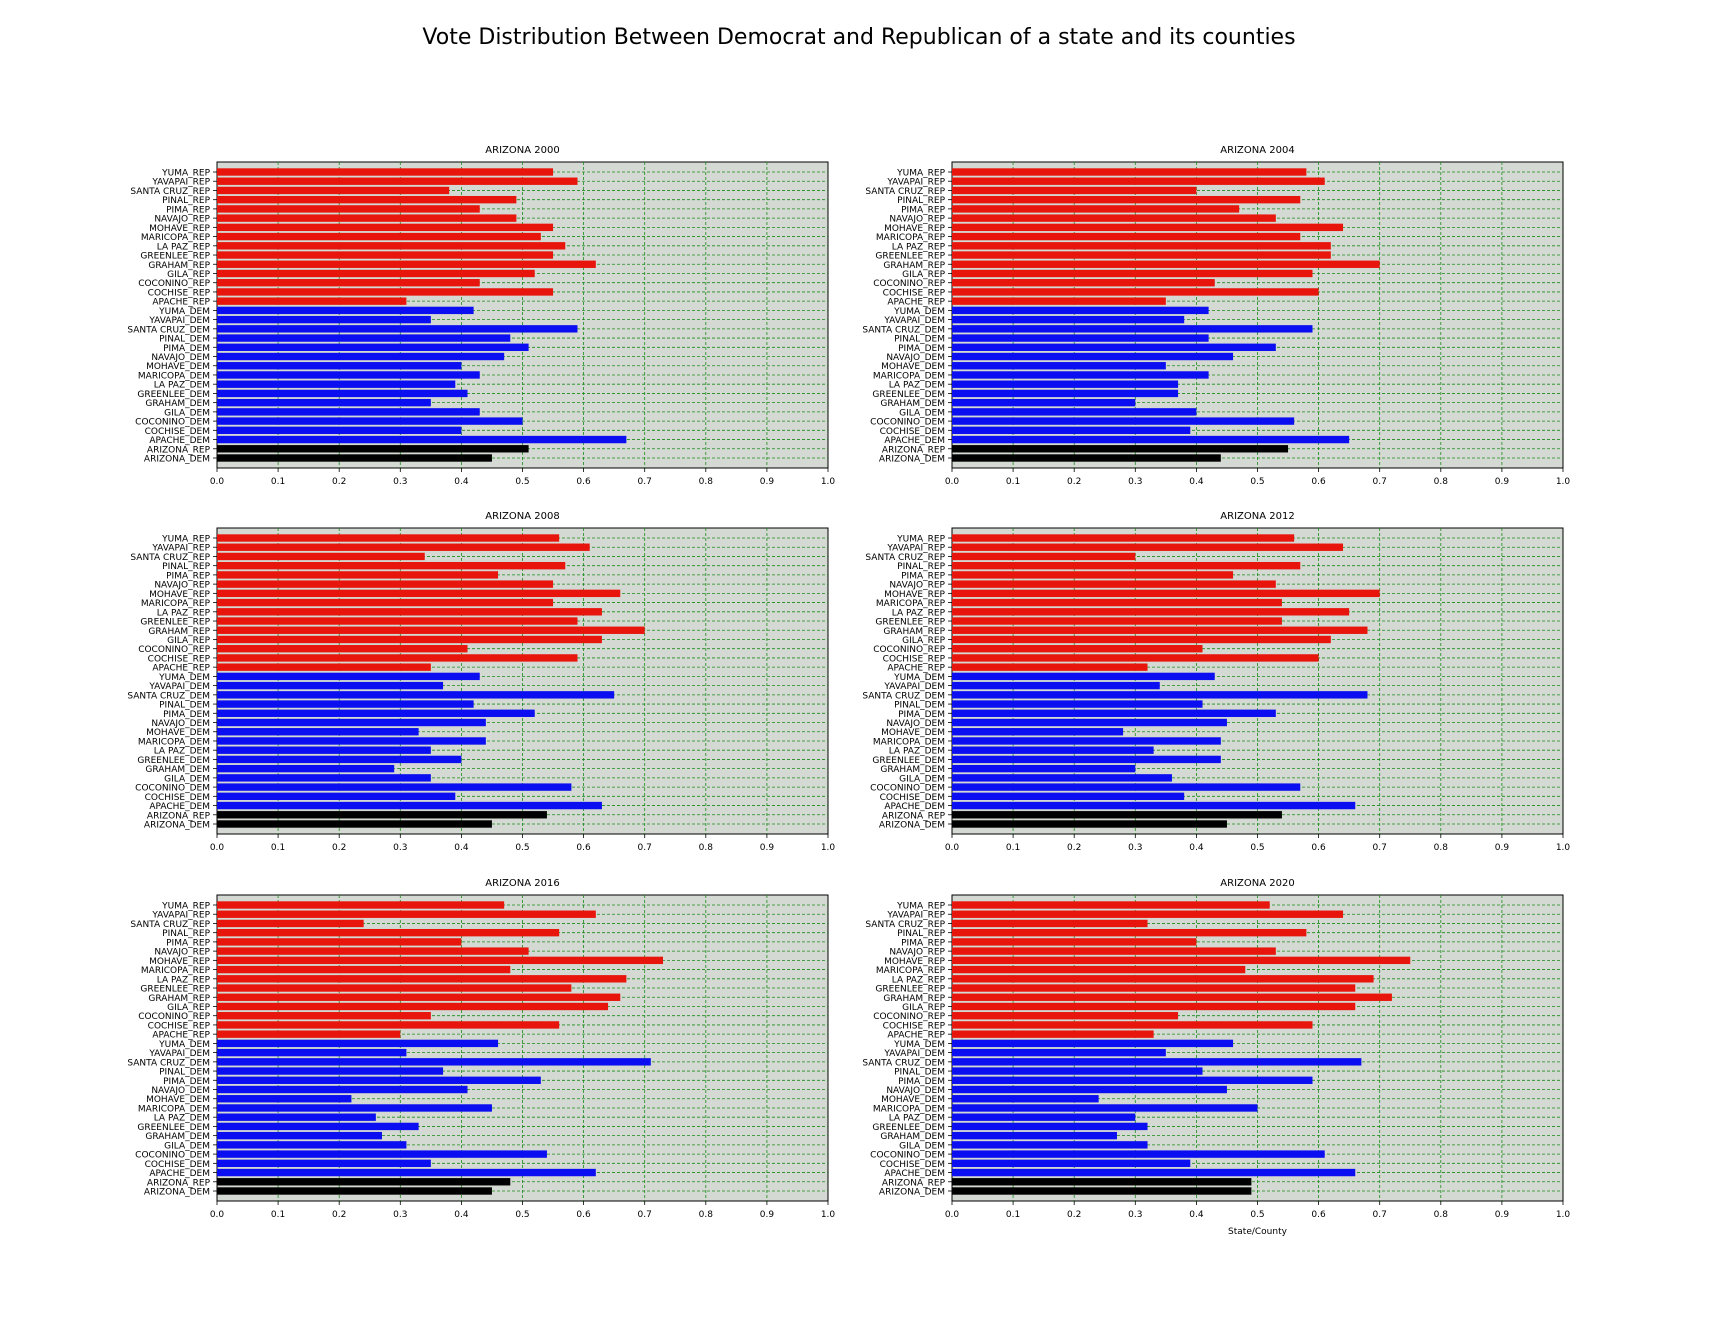 The width and height of the screenshot is (1718, 1336). I want to click on bar-la-paz-rep, so click(1151, 612).